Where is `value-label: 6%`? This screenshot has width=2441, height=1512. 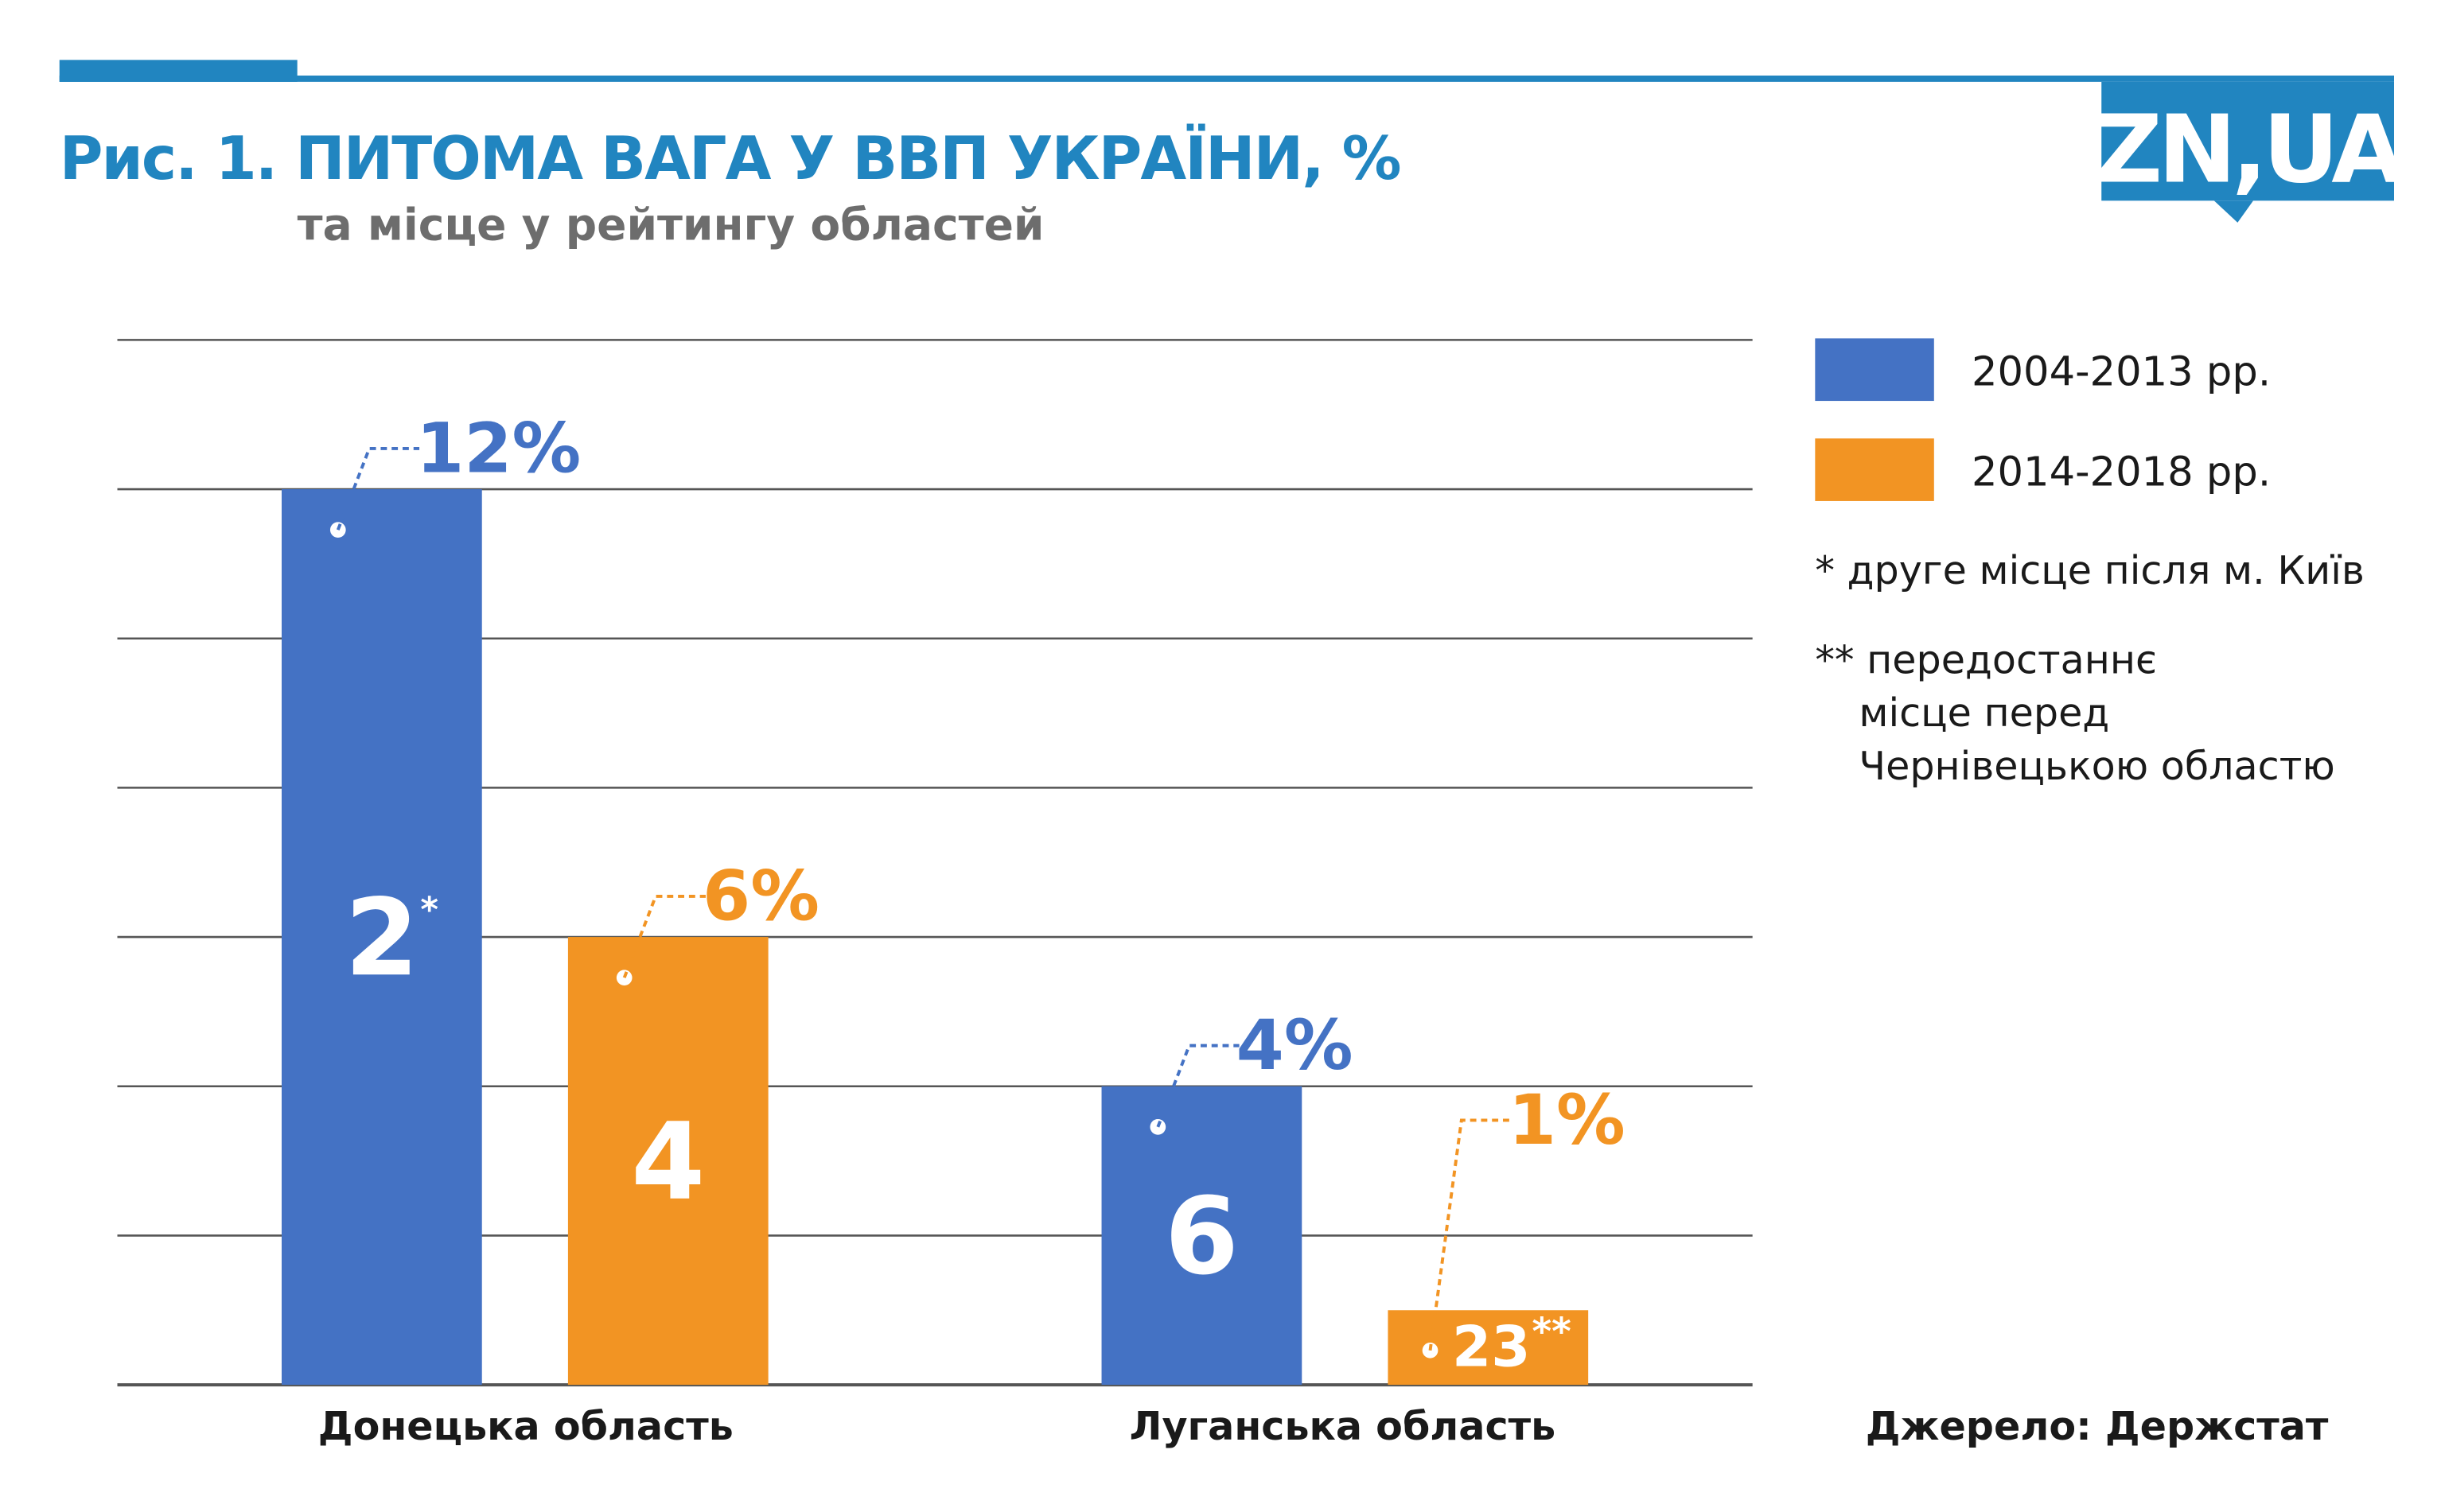 value-label: 6% is located at coordinates (761, 897).